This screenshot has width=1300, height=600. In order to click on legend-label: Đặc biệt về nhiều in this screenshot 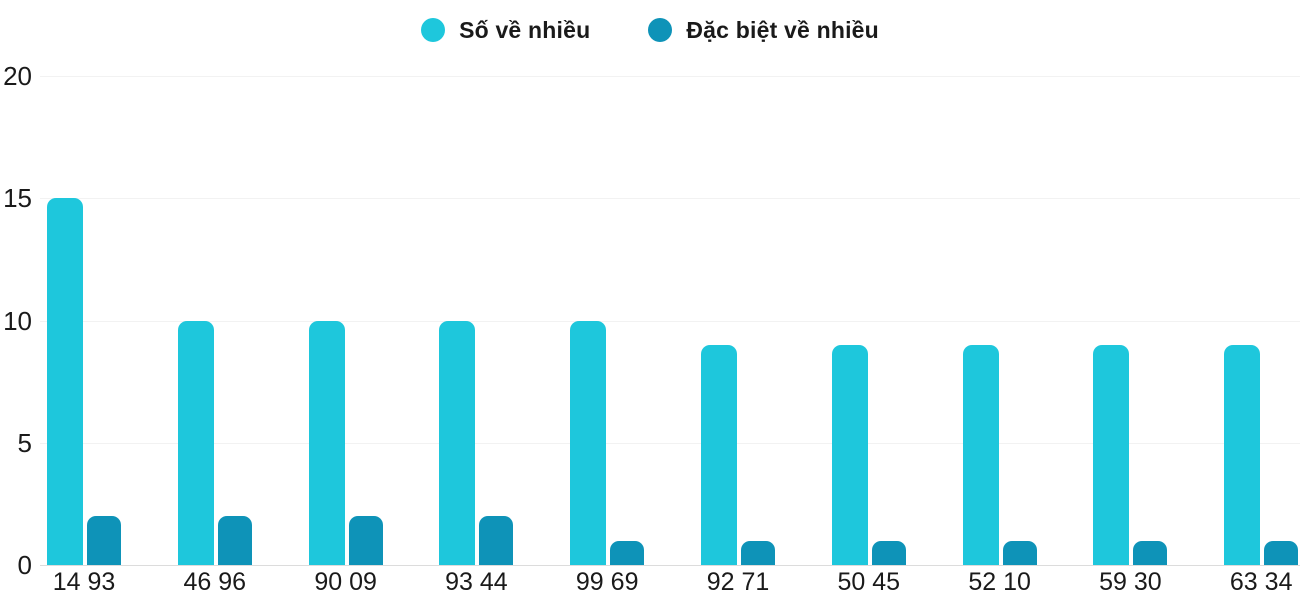, I will do `click(782, 29)`.